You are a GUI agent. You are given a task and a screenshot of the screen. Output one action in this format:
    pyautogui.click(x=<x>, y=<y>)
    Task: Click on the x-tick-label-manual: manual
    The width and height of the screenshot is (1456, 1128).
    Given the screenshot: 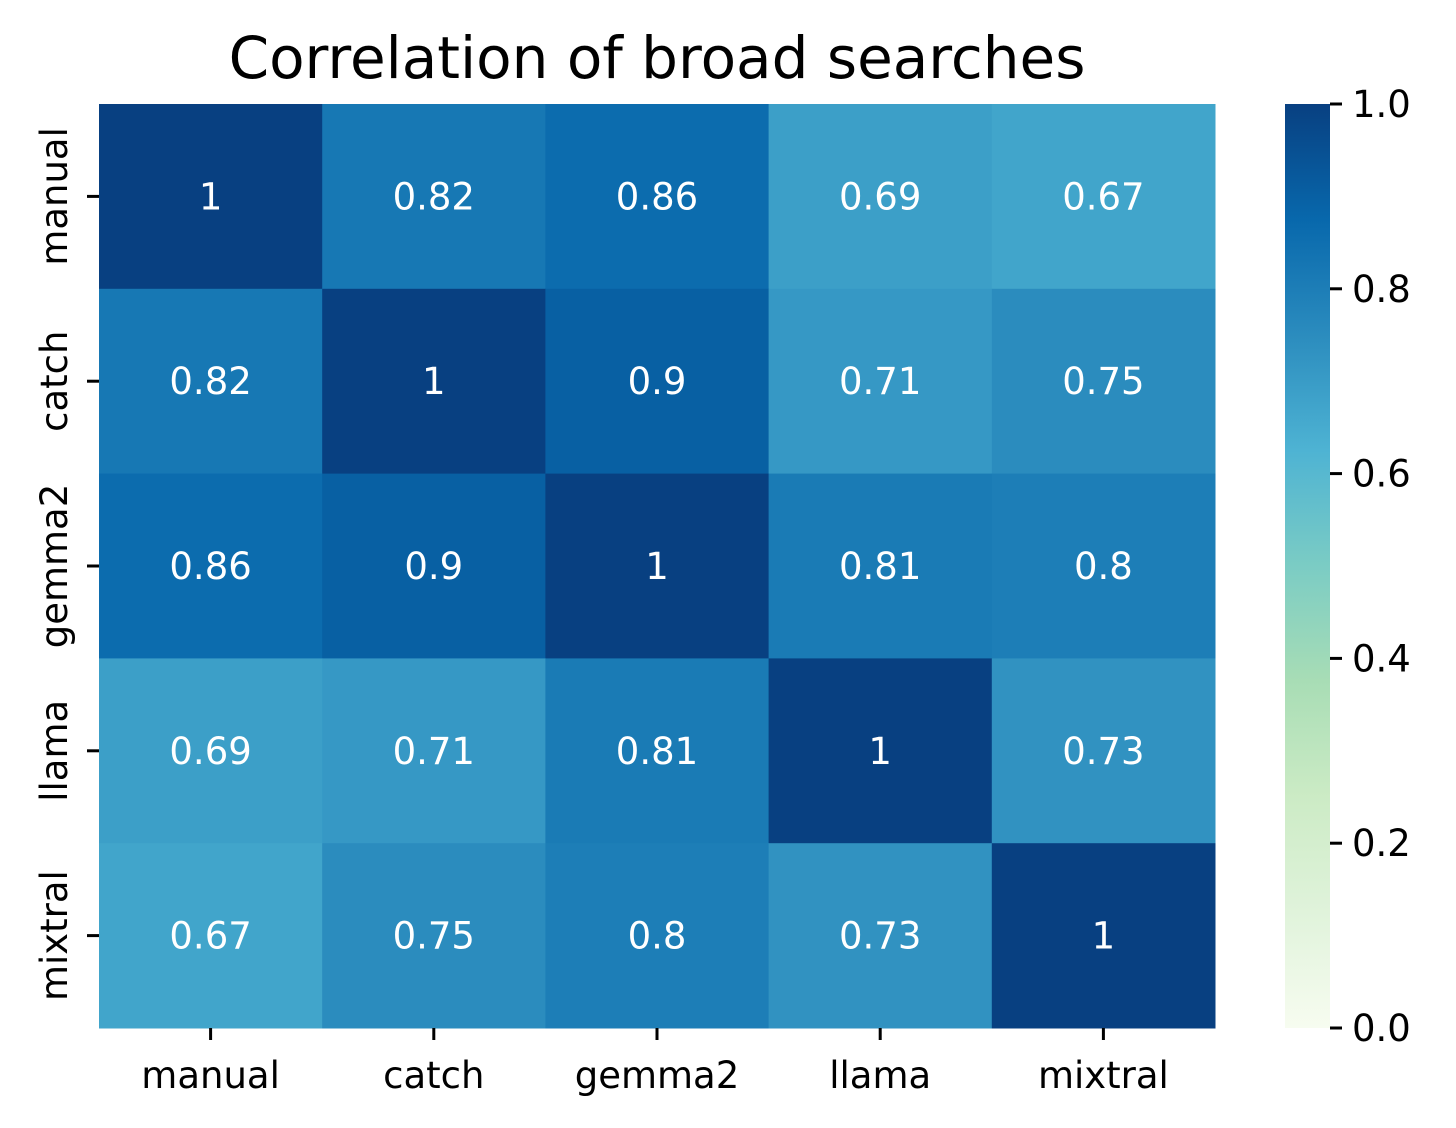 What is the action you would take?
    pyautogui.click(x=210, y=1075)
    